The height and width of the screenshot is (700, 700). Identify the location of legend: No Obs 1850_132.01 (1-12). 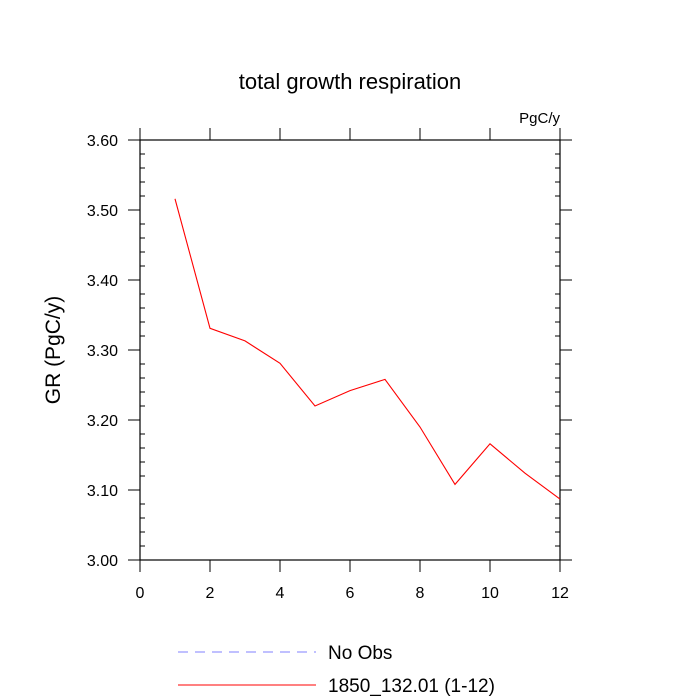
(336, 670).